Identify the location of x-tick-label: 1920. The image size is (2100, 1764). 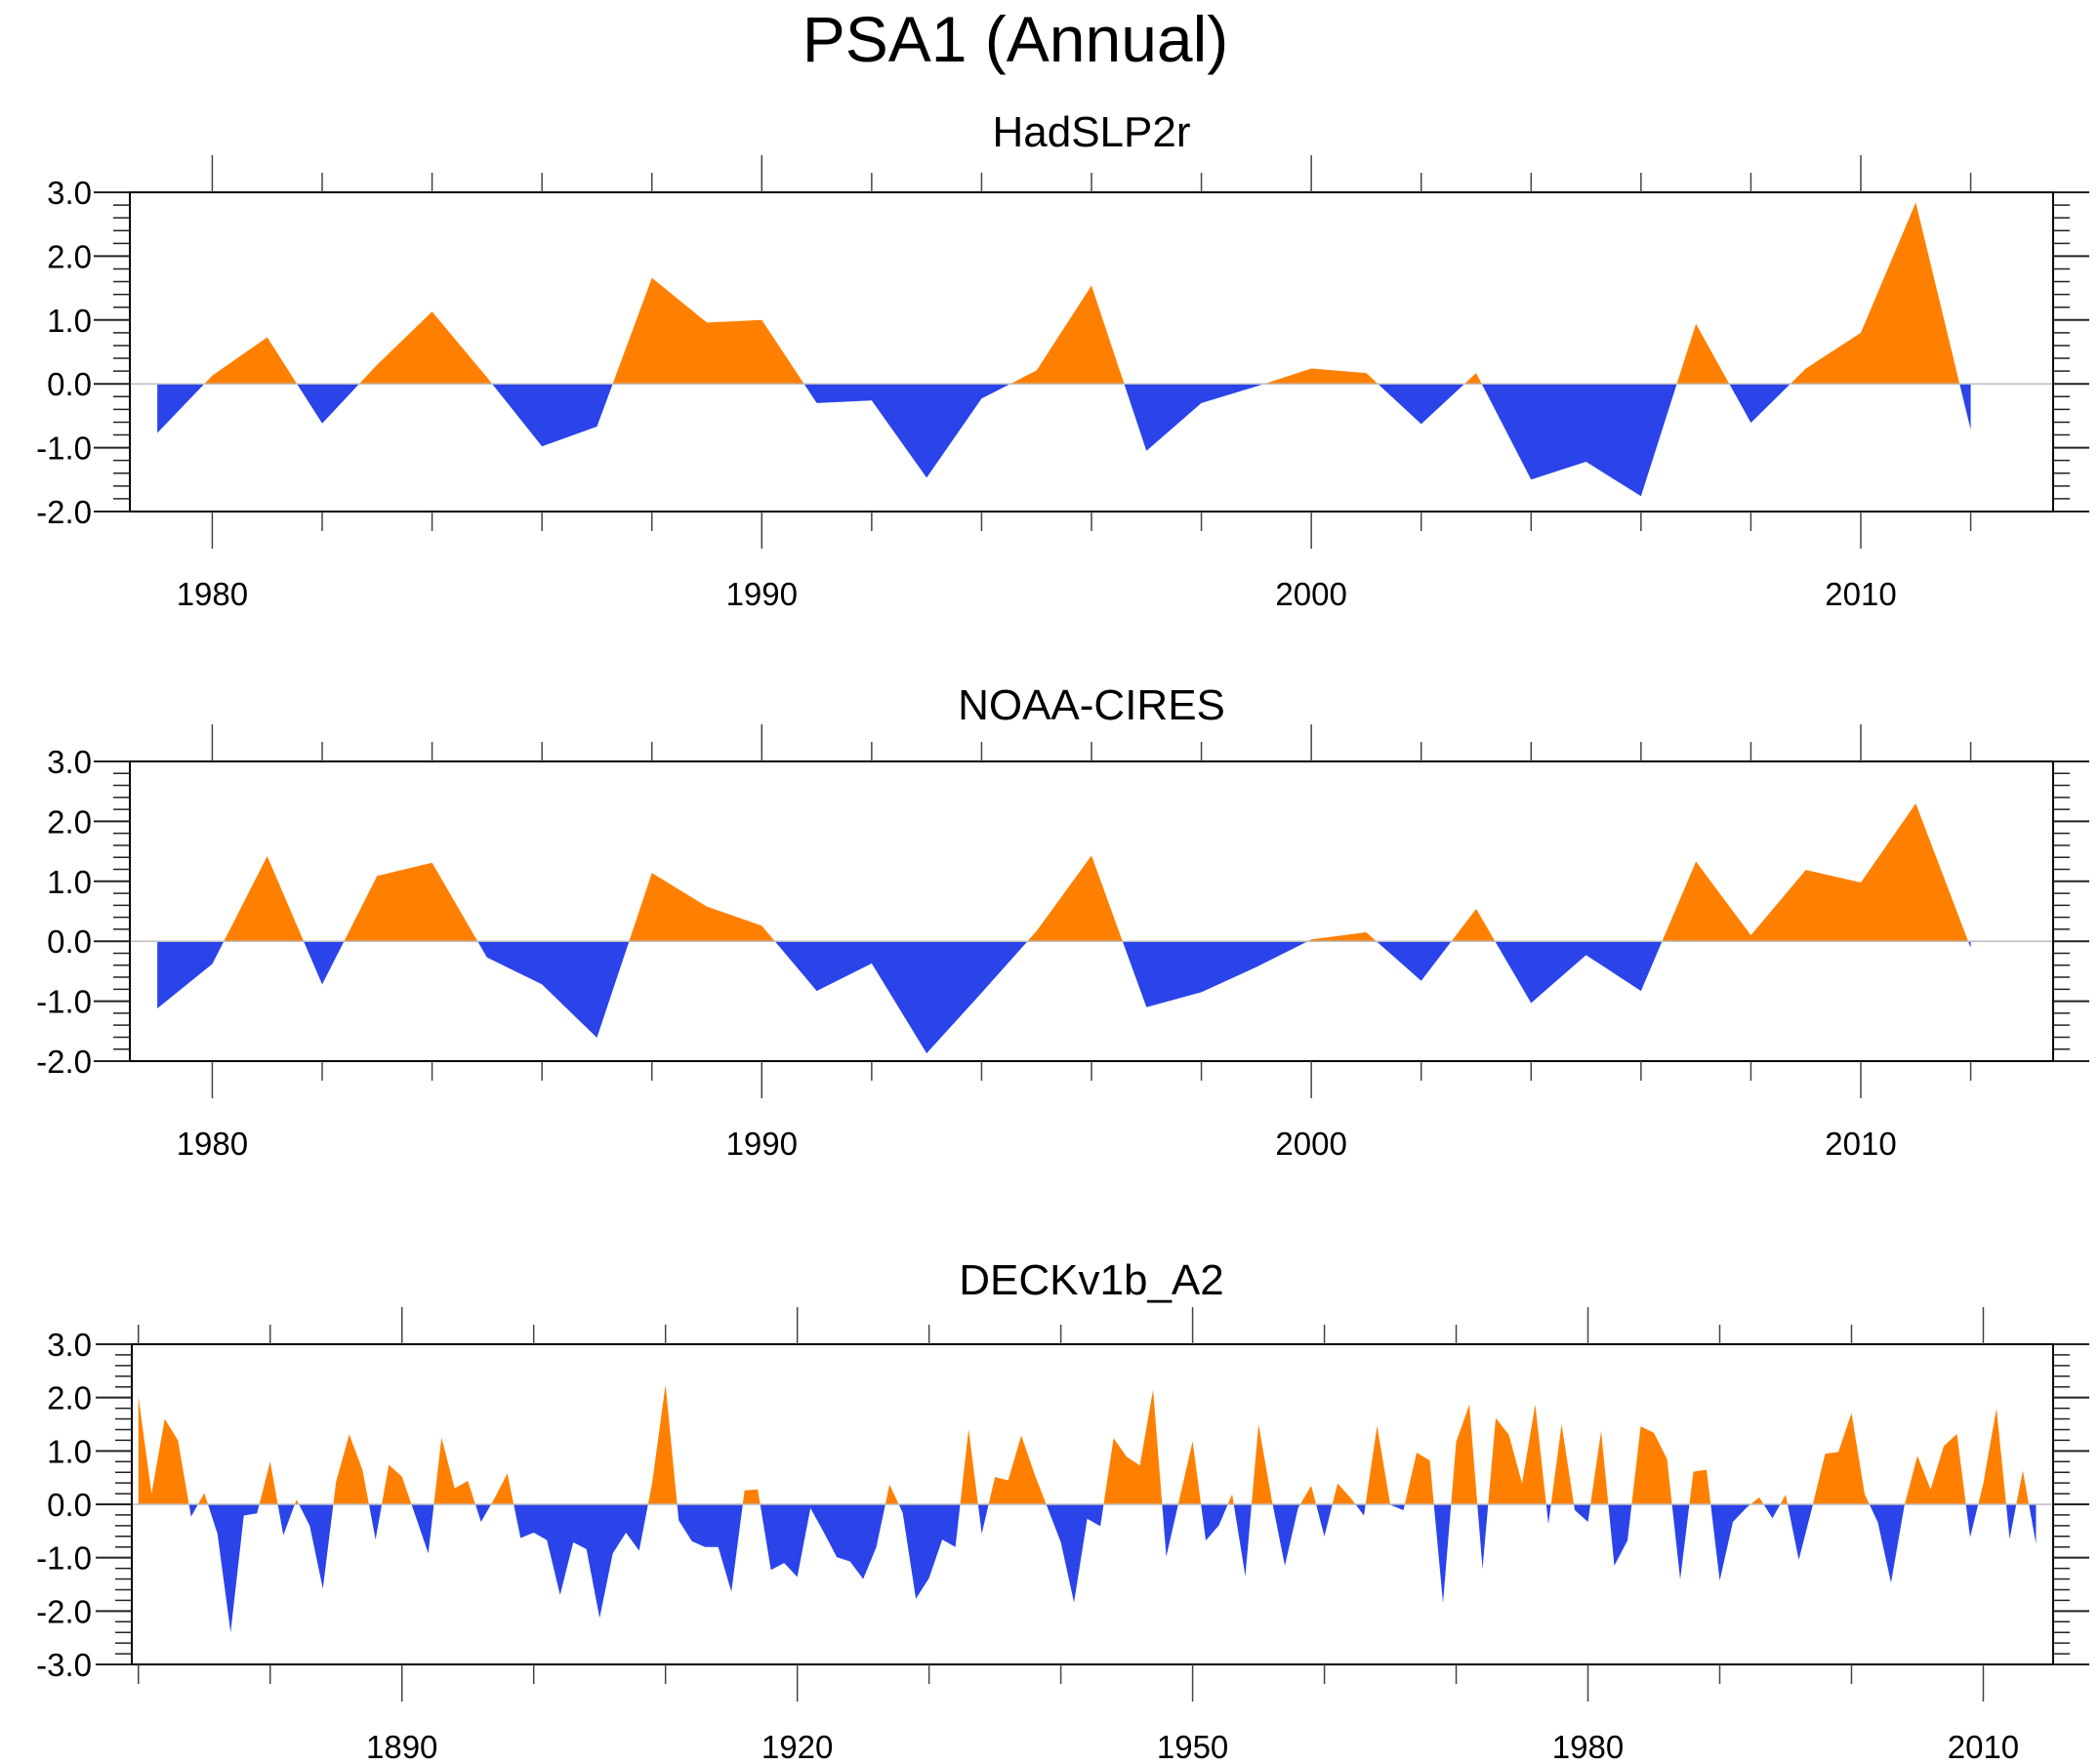
(797, 1746).